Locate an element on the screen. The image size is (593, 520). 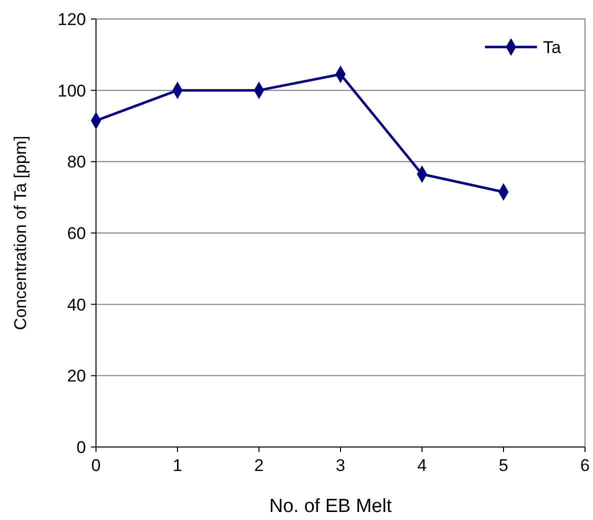
y-tick-label: 40 is located at coordinates (76, 304).